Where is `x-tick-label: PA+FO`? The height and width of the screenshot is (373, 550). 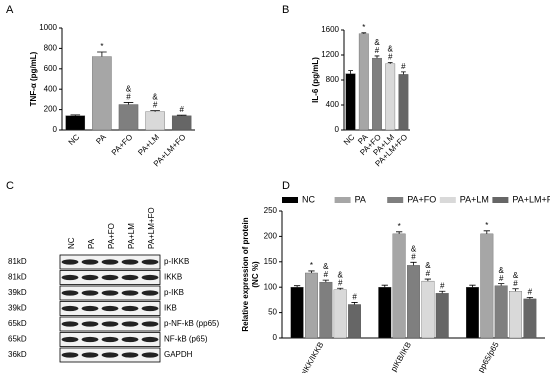 x-tick-label: PA+FO is located at coordinates (122, 145).